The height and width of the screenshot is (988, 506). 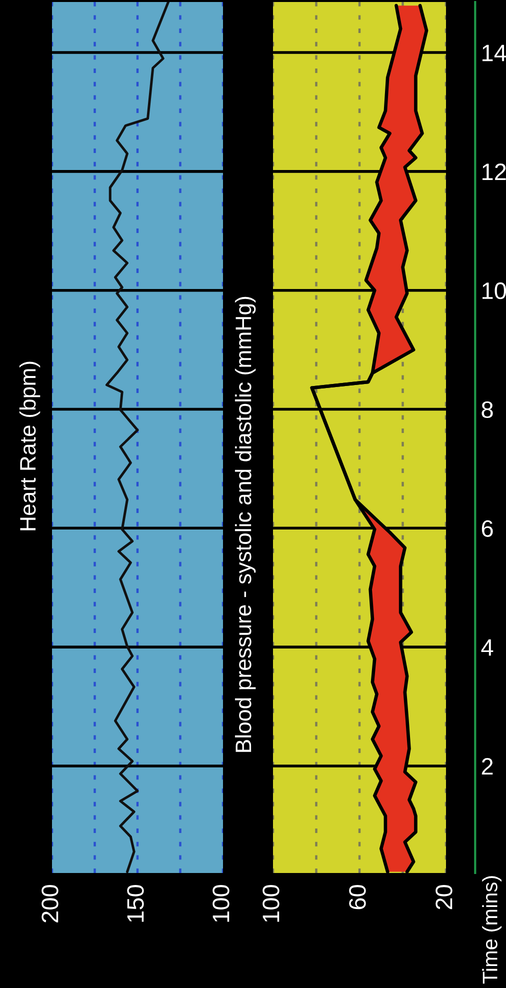 What do you see at coordinates (29, 446) in the screenshot?
I see `text: Heart Rate (bpm)` at bounding box center [29, 446].